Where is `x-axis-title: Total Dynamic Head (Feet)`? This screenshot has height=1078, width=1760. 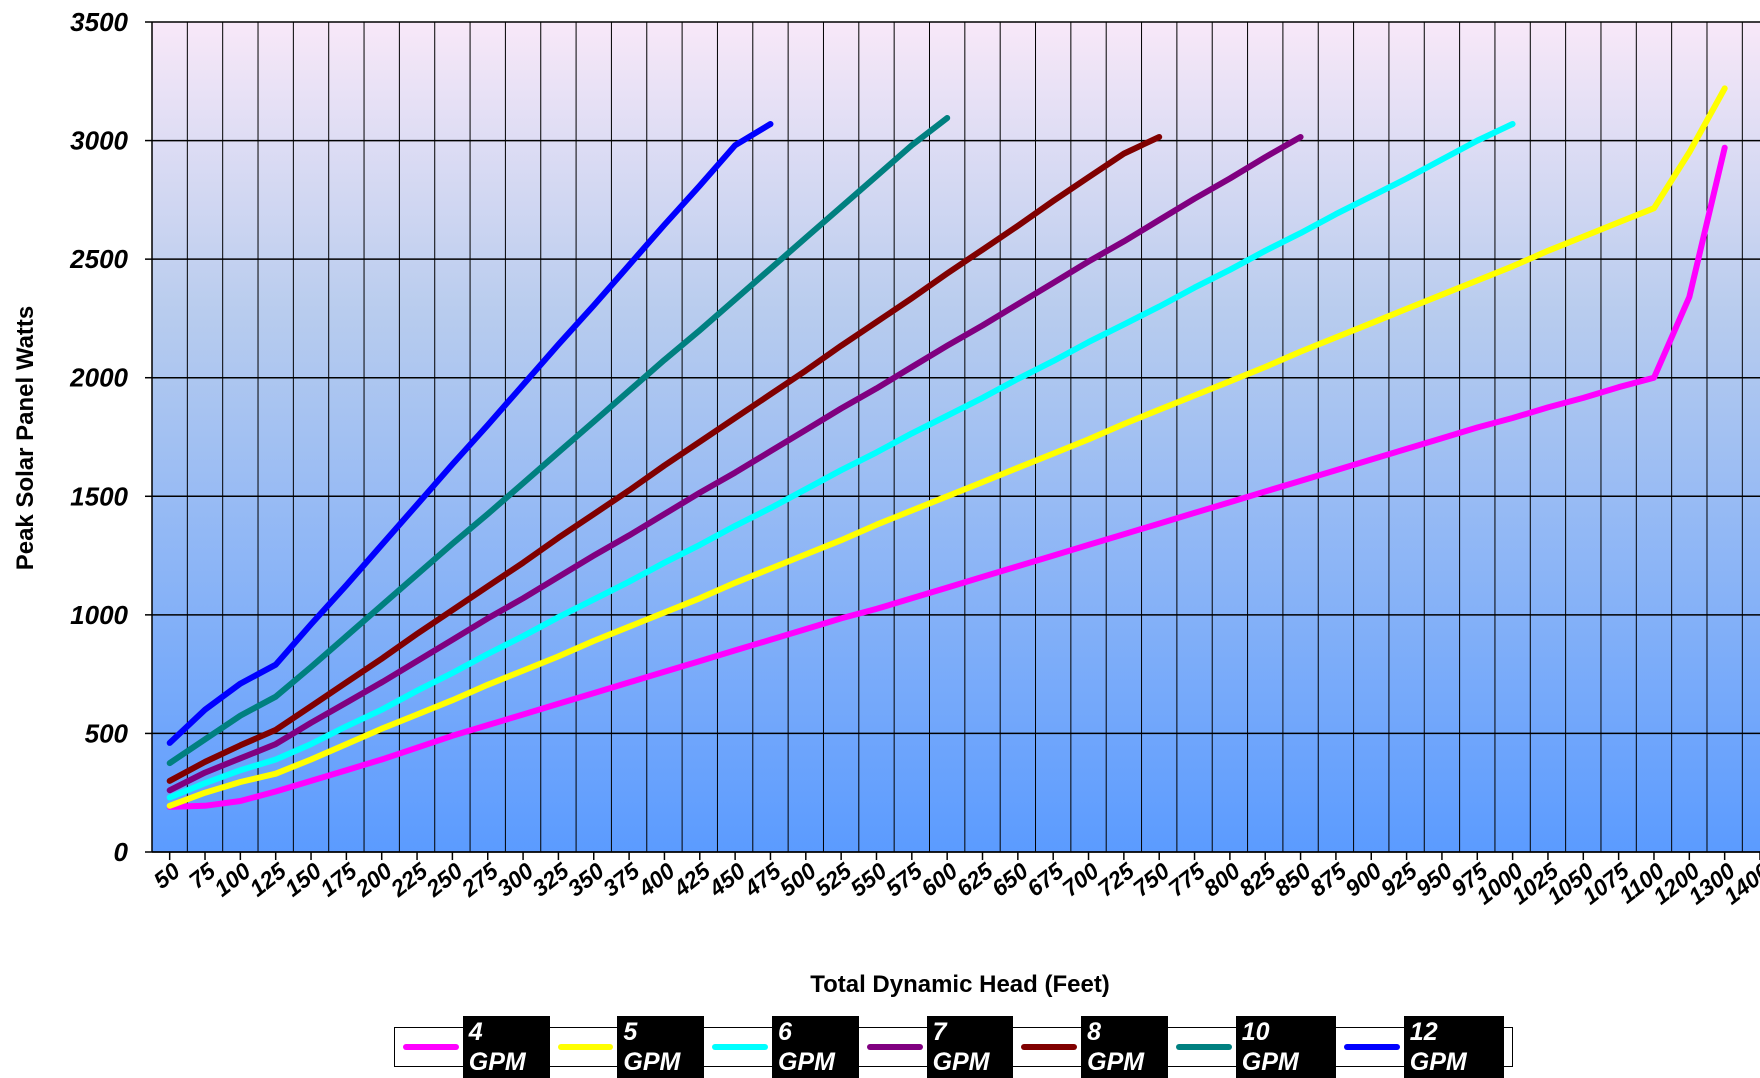 x-axis-title: Total Dynamic Head (Feet) is located at coordinates (960, 984).